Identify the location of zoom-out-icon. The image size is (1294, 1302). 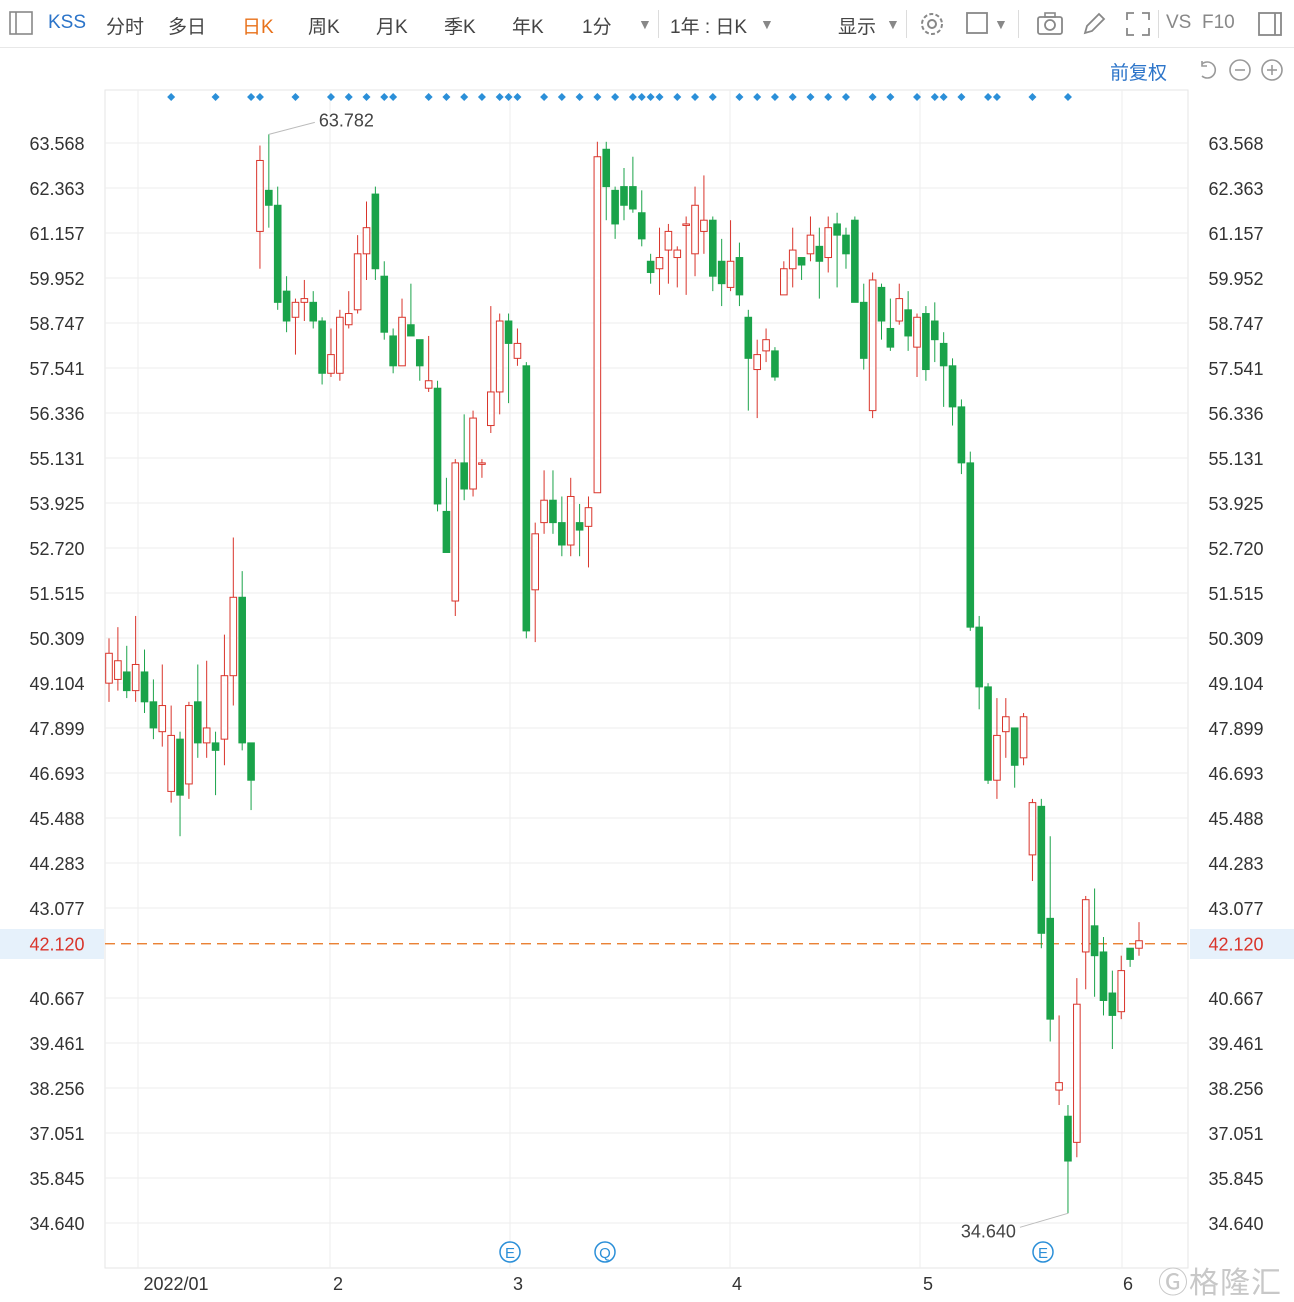
(1240, 70).